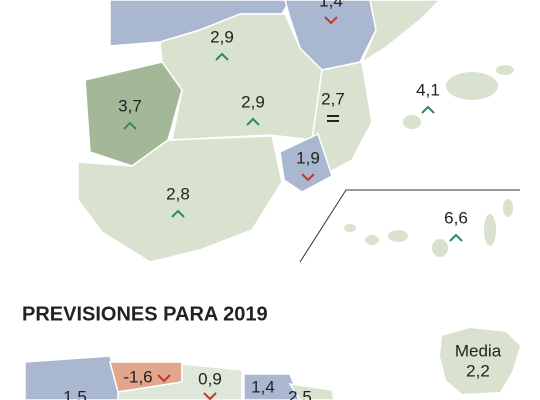 Image resolution: width=540 pixels, height=400 pixels. I want to click on region-value: 2,7, so click(333, 98).